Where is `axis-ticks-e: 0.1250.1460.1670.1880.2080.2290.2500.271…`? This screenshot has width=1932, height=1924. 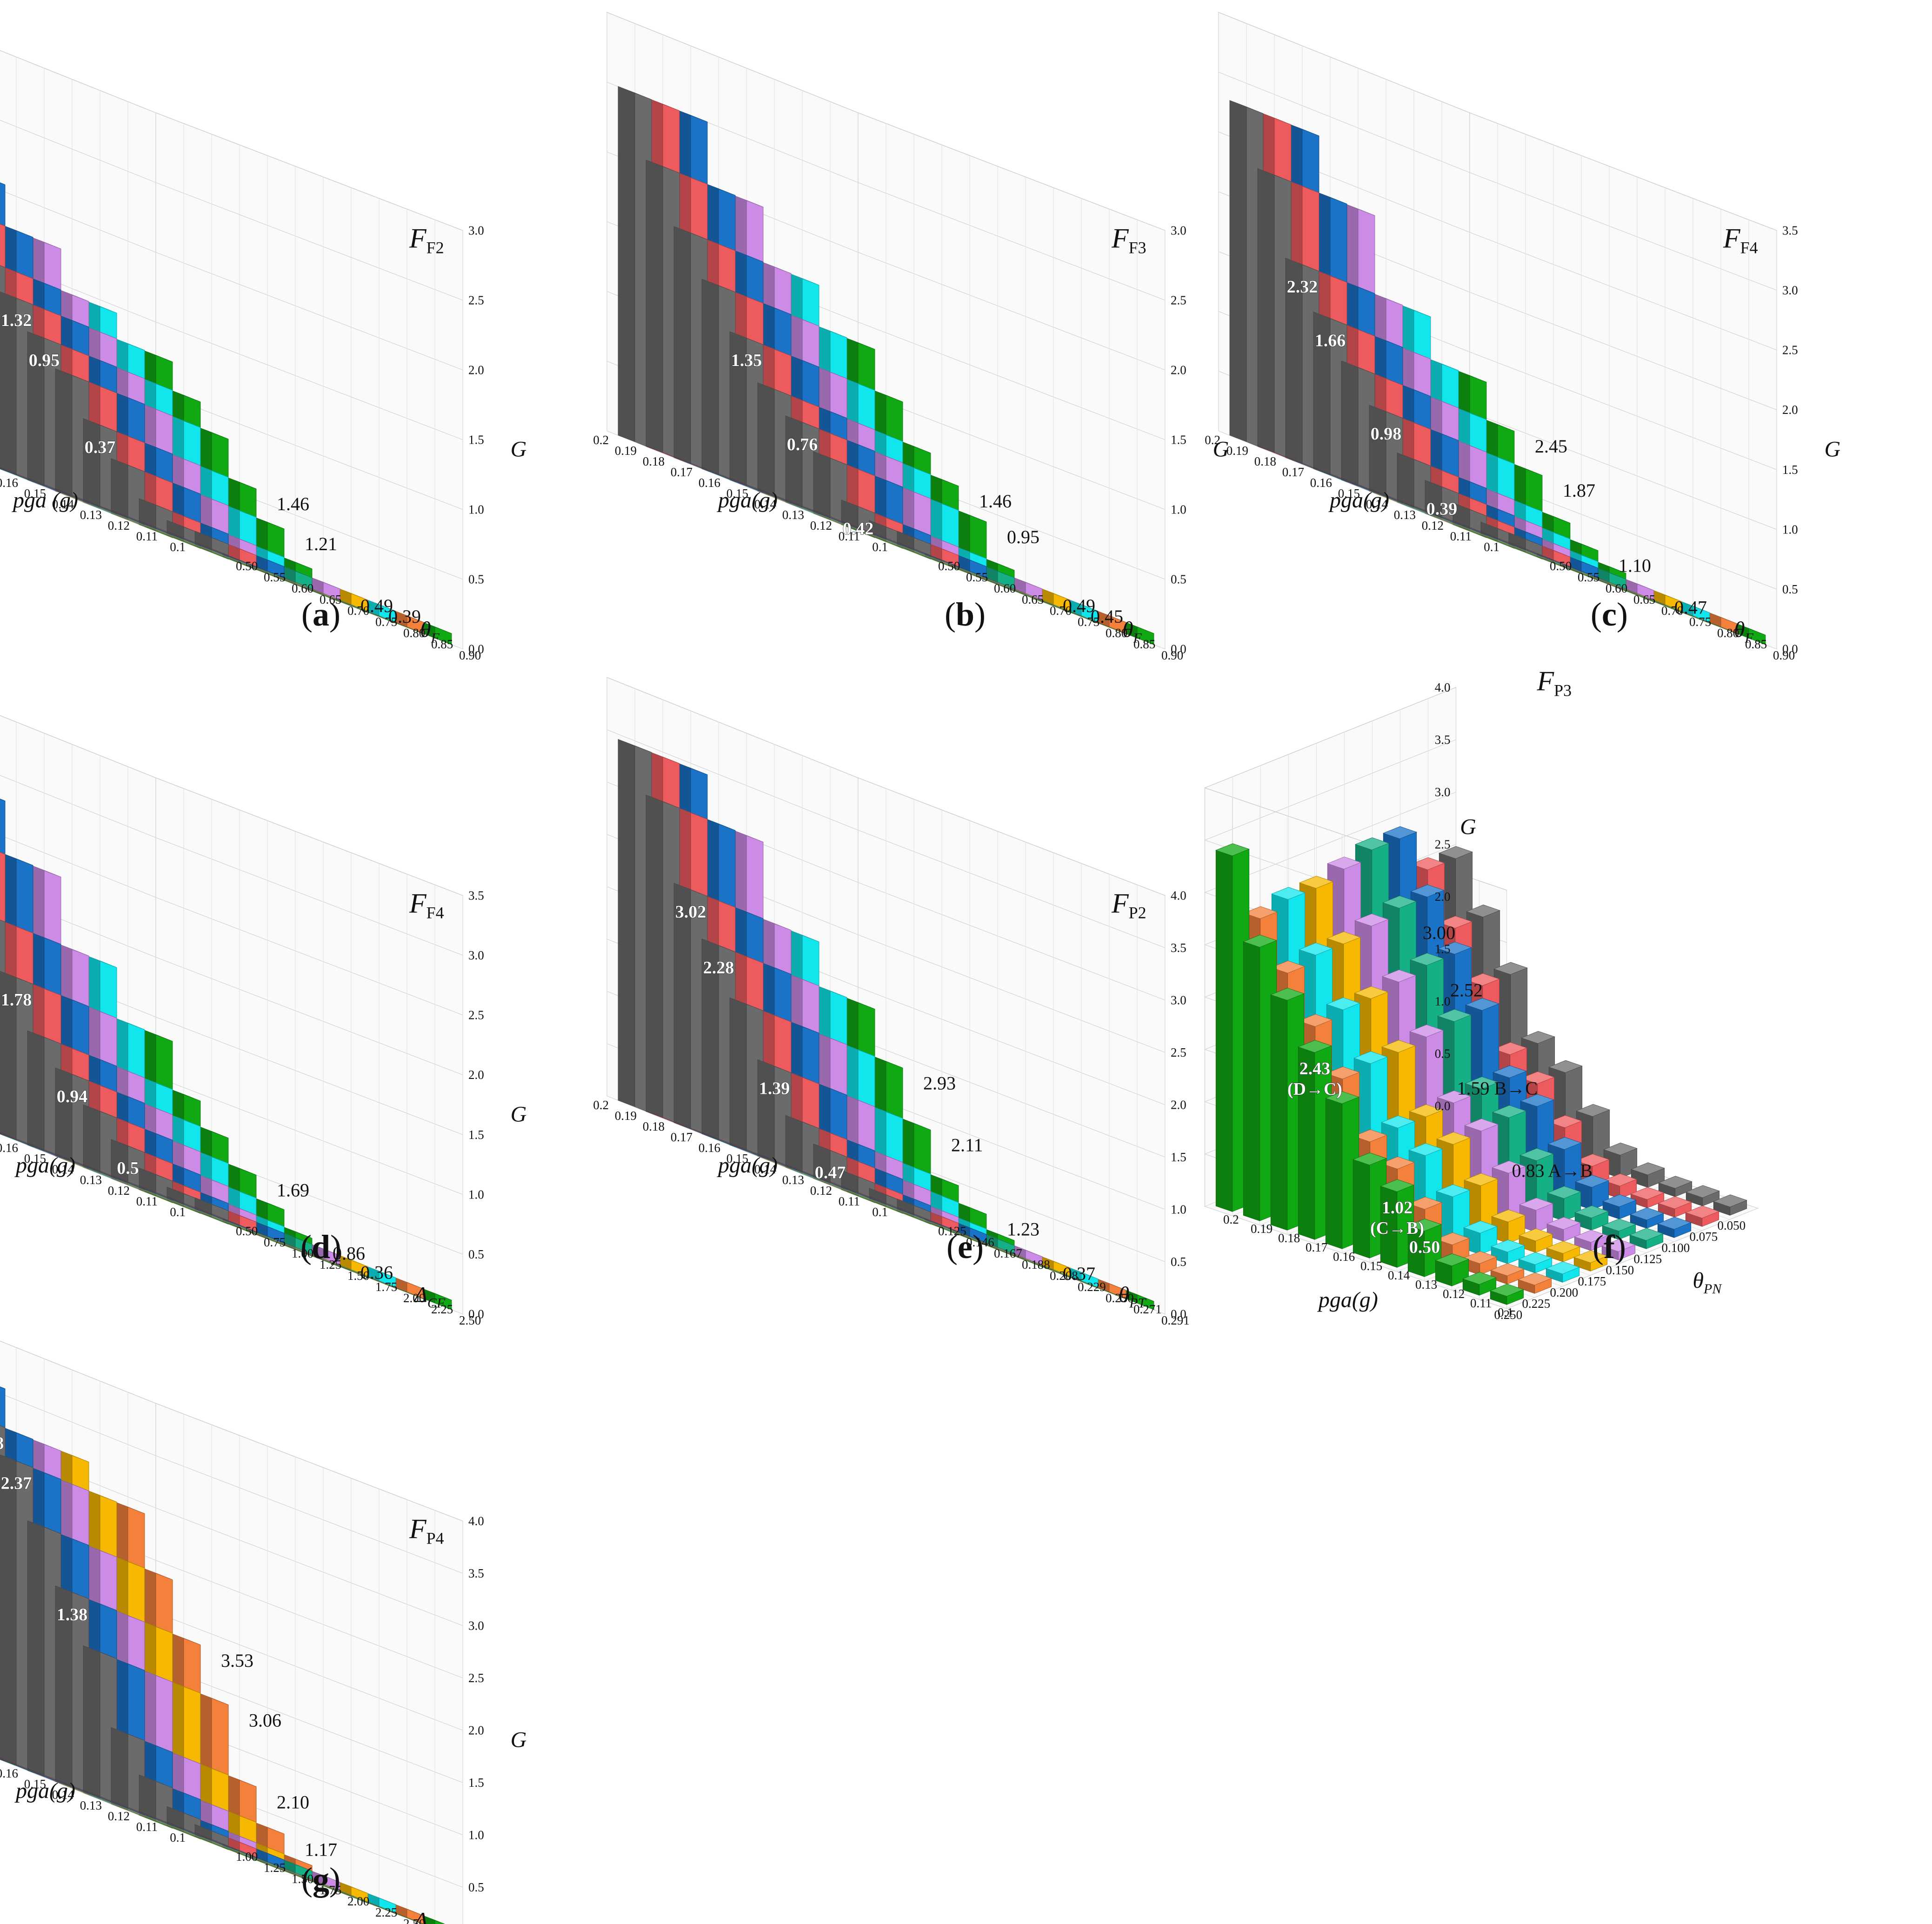
axis-ticks-e: 0.1250.1460.1670.1880.2080.2290.2500.271… is located at coordinates (891, 1108).